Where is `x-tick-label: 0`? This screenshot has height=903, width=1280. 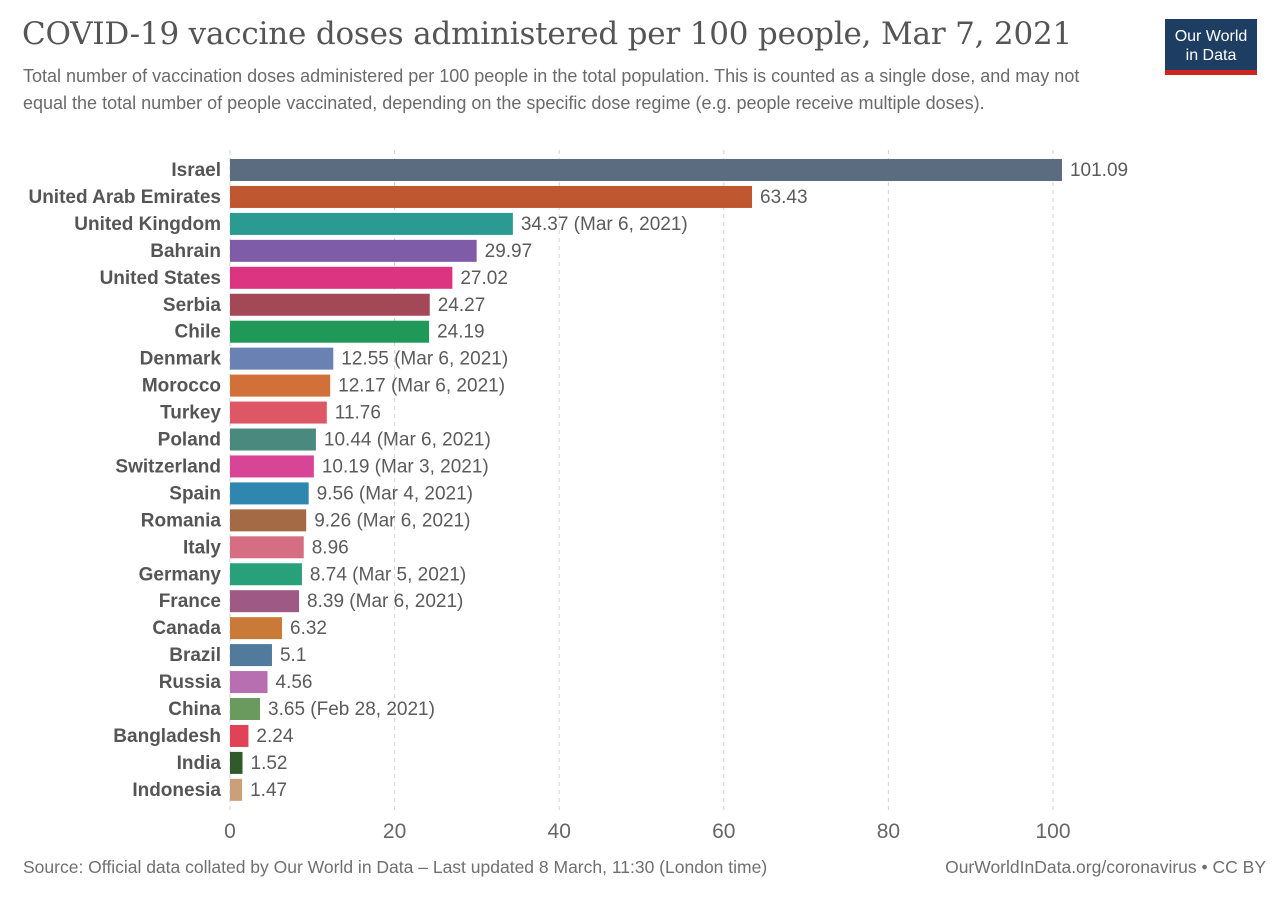
x-tick-label: 0 is located at coordinates (230, 831).